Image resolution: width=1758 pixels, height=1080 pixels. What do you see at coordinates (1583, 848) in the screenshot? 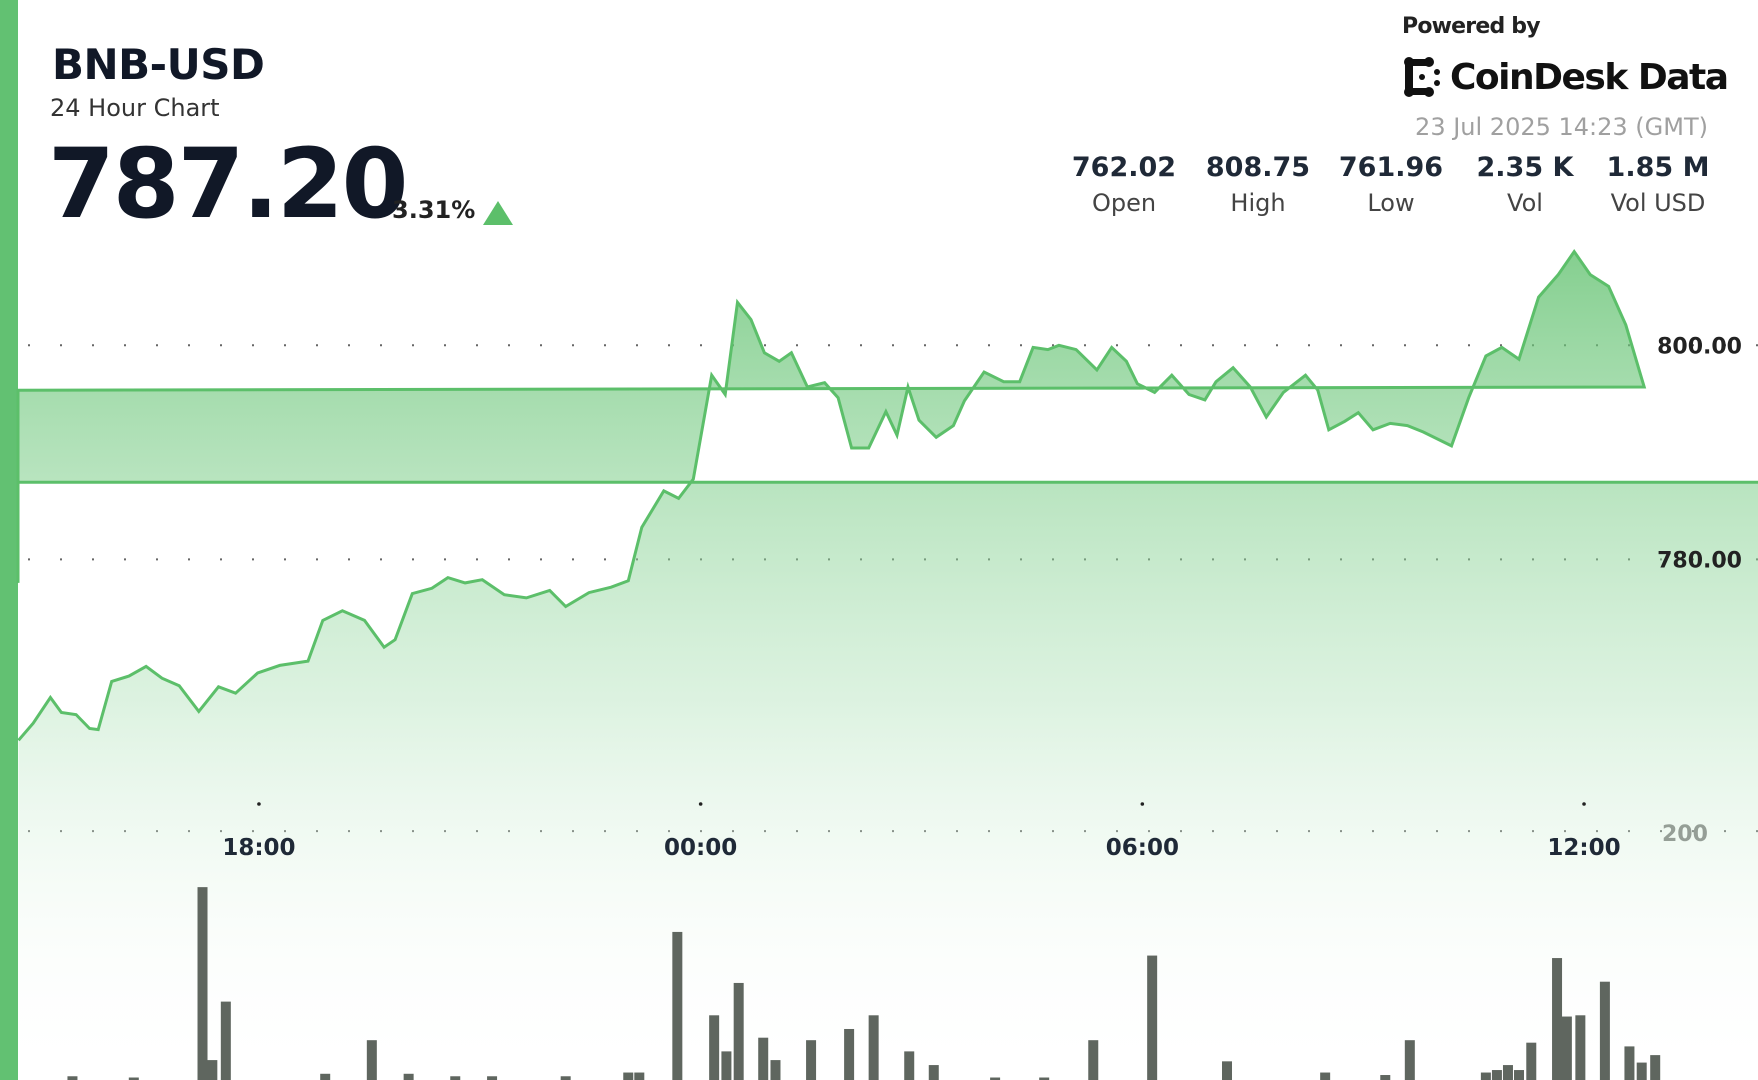
I see `x-tick-label: 12:00` at bounding box center [1583, 848].